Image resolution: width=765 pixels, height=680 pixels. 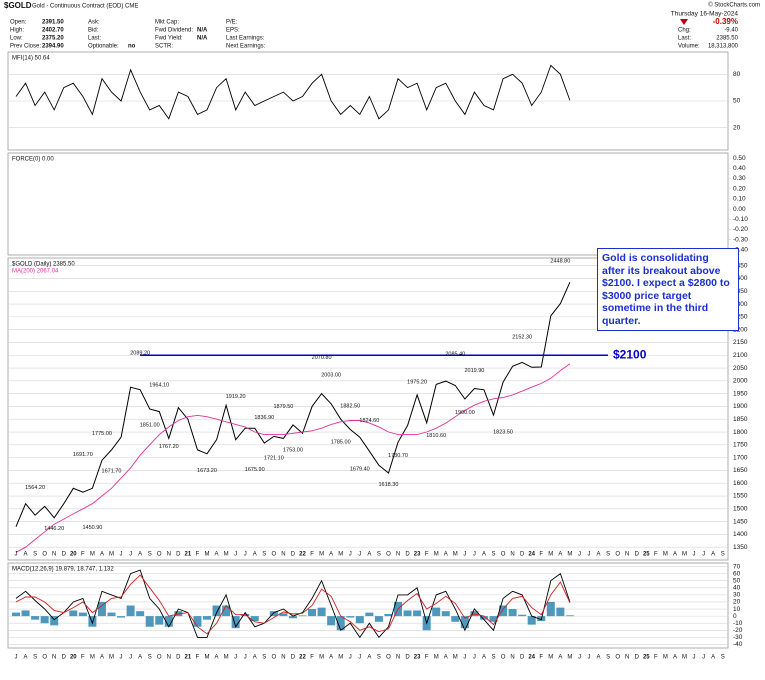 What do you see at coordinates (140, 353) in the screenshot?
I see `price-annotation: 2089.20` at bounding box center [140, 353].